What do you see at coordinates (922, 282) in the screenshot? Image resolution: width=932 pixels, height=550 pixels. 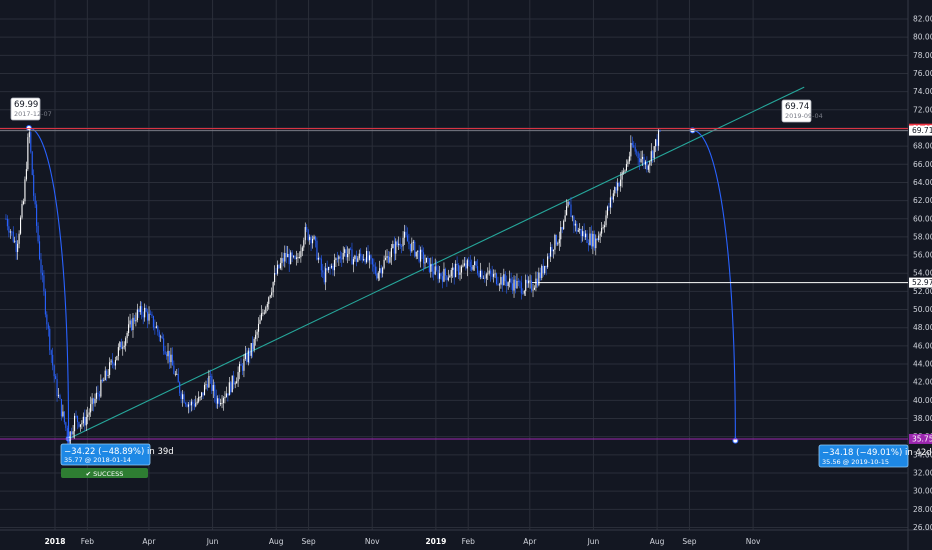 I see `level-label: 52.97` at bounding box center [922, 282].